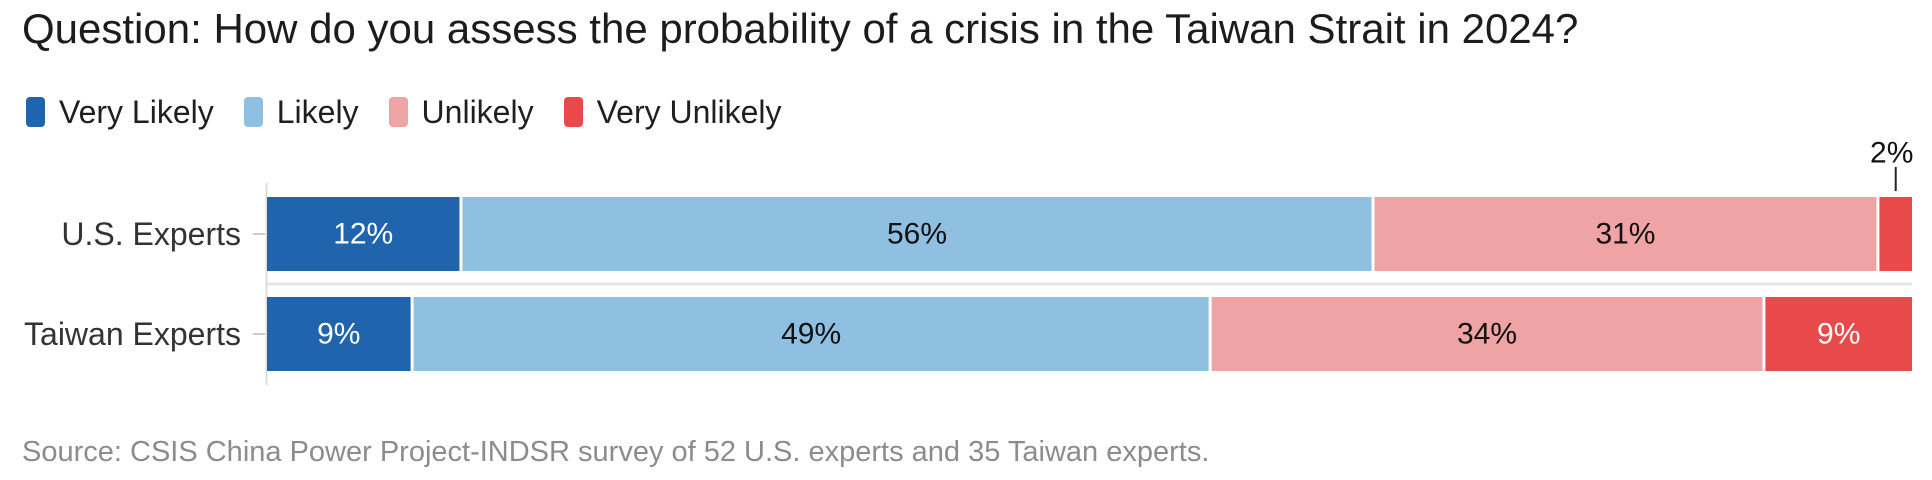  What do you see at coordinates (136, 112) in the screenshot?
I see `legend-label-very-likely: Very Likely` at bounding box center [136, 112].